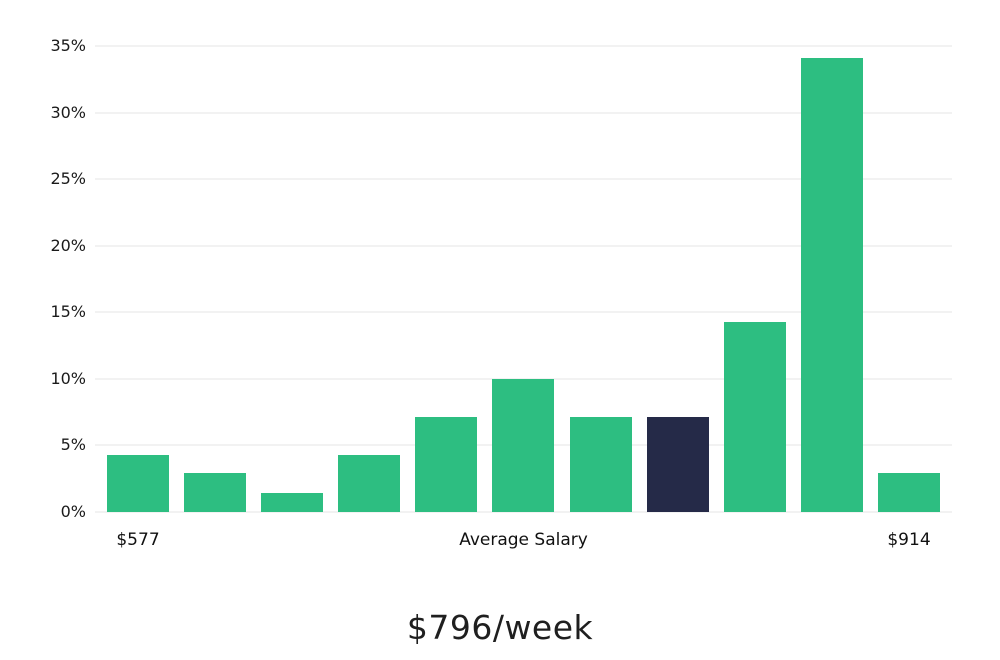  I want to click on x-label-average-salary: Average Salary, so click(523, 540).